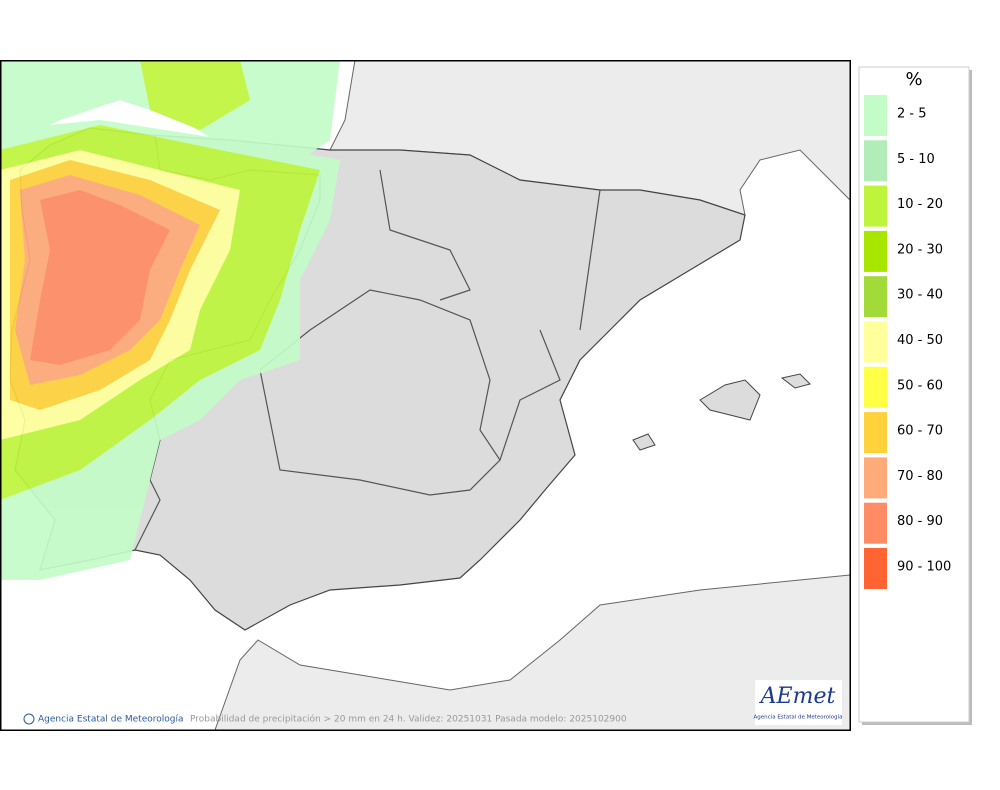  I want to click on legend-label: 70 - 80, so click(920, 476).